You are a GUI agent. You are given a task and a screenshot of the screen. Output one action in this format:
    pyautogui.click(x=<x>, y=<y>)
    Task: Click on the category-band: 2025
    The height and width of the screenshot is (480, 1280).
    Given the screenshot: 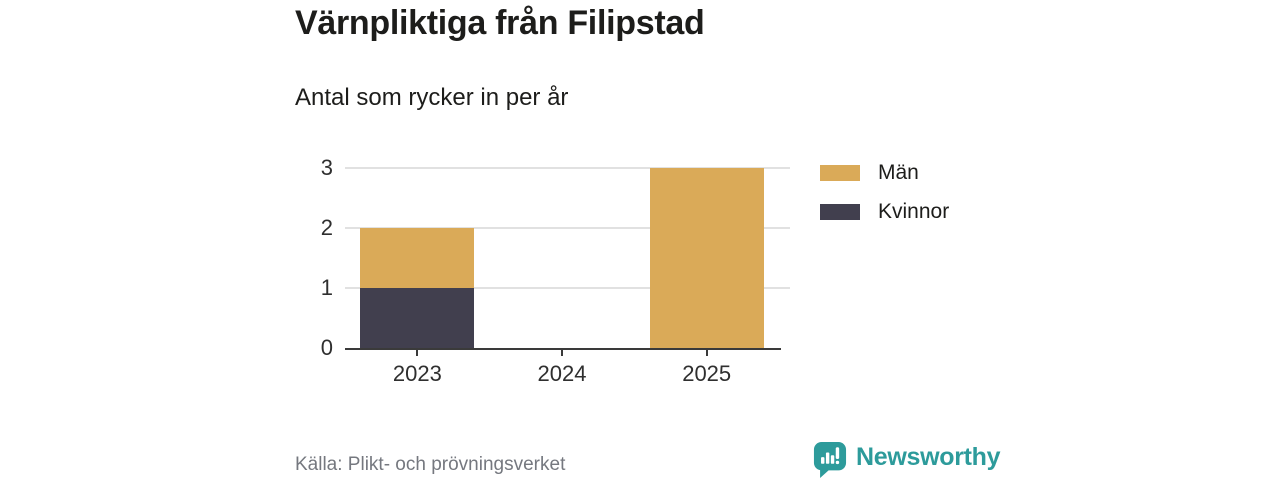 What is the action you would take?
    pyautogui.click(x=706, y=277)
    